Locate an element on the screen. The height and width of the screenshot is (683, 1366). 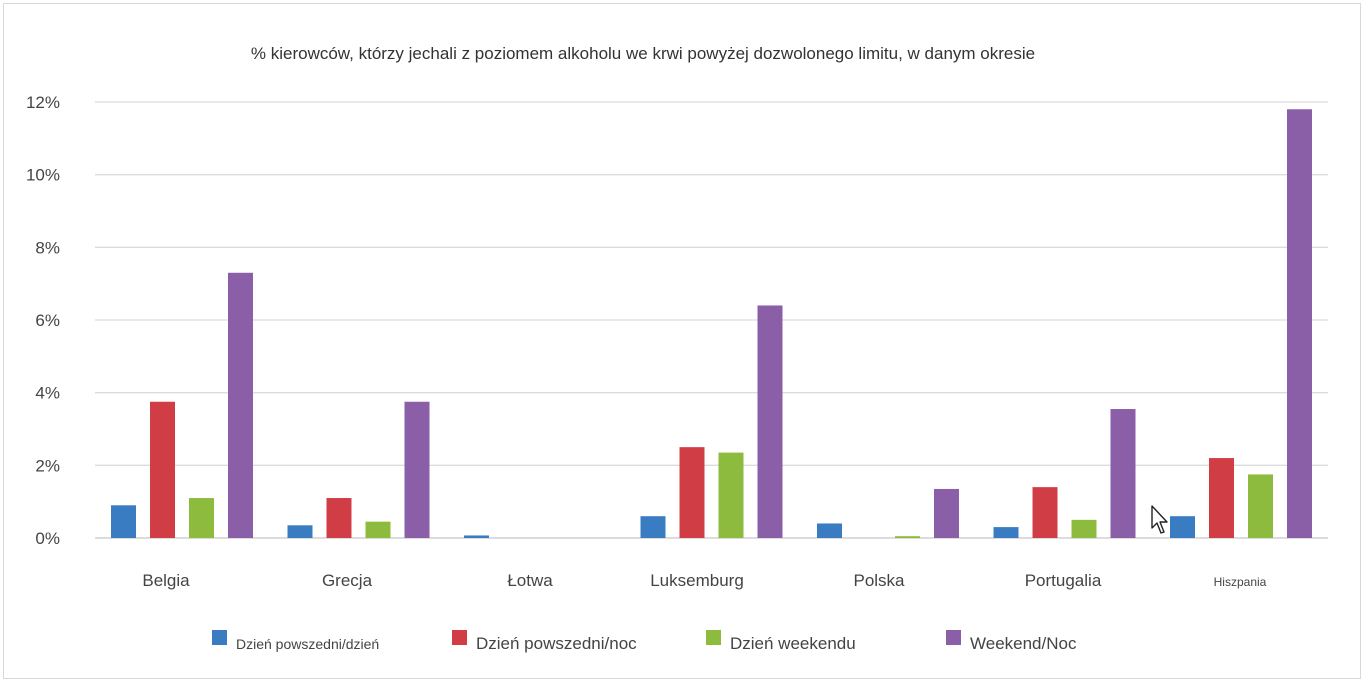
legend-label: Dzień powszedni/noc is located at coordinates (556, 643).